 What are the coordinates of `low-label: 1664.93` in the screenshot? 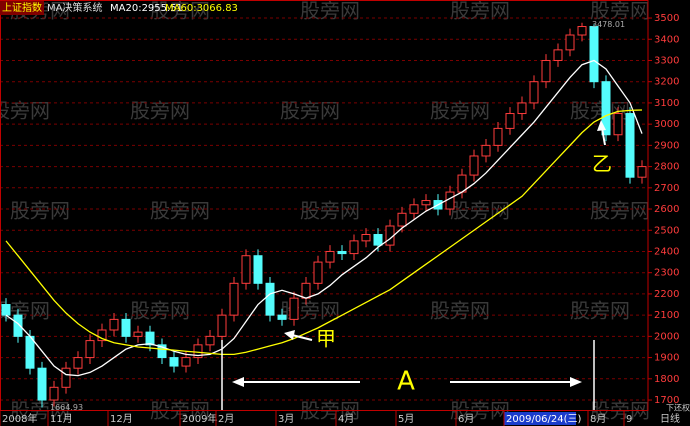 It's located at (66, 407).